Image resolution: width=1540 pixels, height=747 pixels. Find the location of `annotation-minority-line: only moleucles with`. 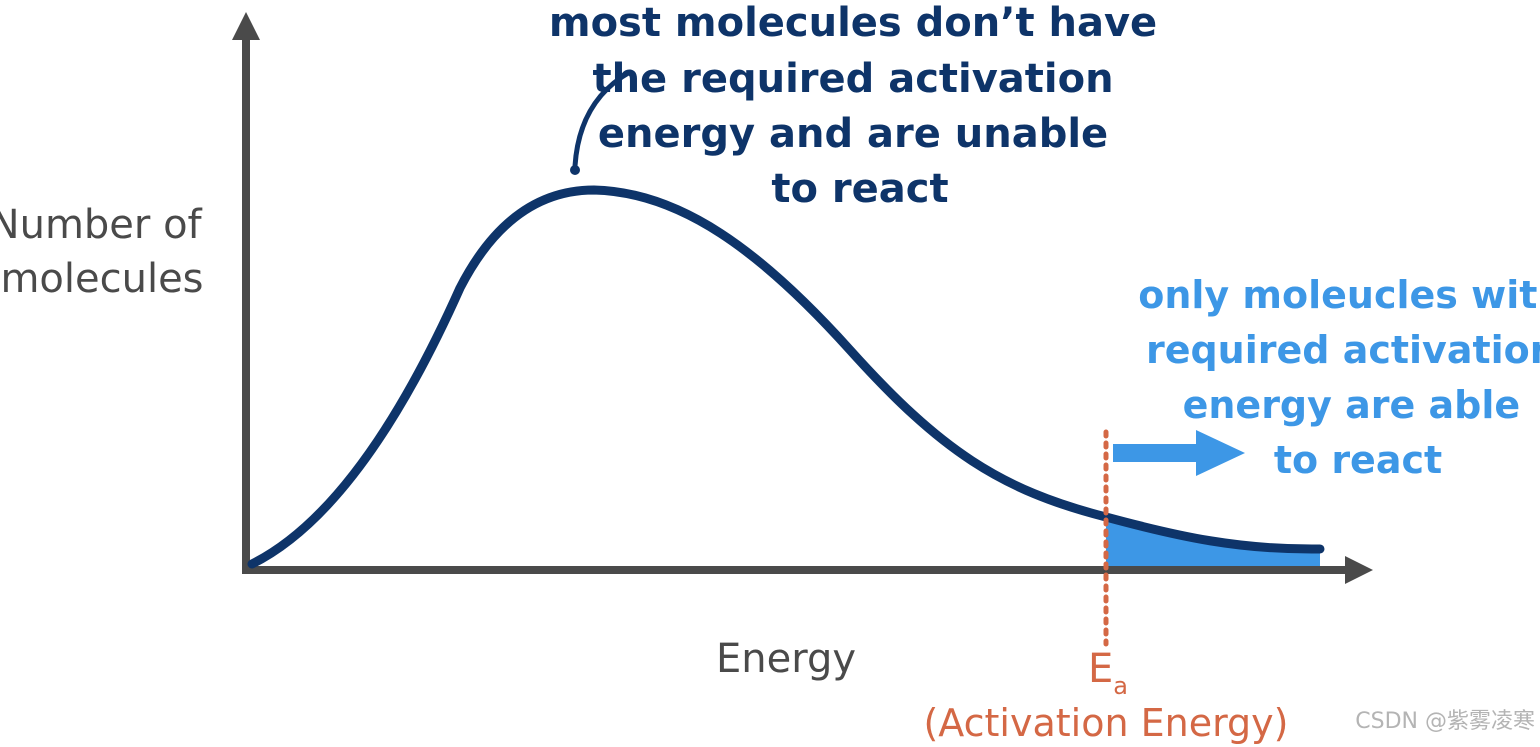

annotation-minority-line: only moleucles with is located at coordinates (1339, 295).